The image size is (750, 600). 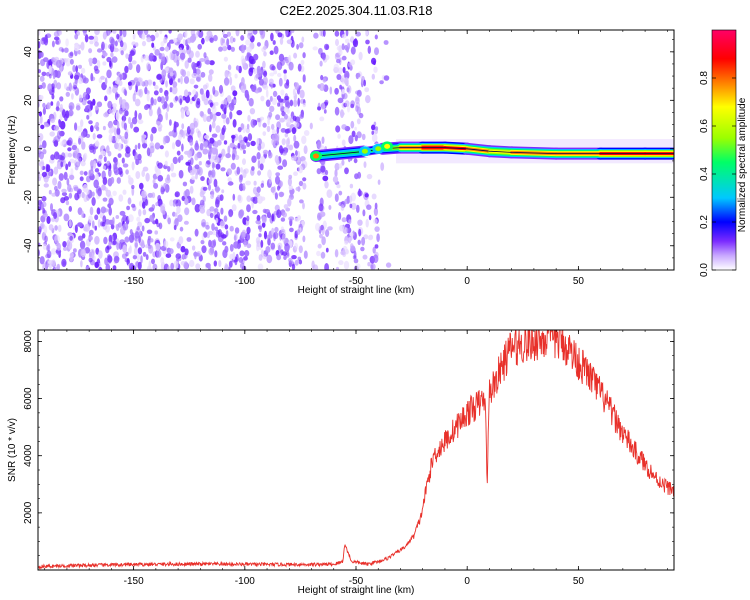 I want to click on snr-x-tick-label: -100, so click(x=245, y=581).